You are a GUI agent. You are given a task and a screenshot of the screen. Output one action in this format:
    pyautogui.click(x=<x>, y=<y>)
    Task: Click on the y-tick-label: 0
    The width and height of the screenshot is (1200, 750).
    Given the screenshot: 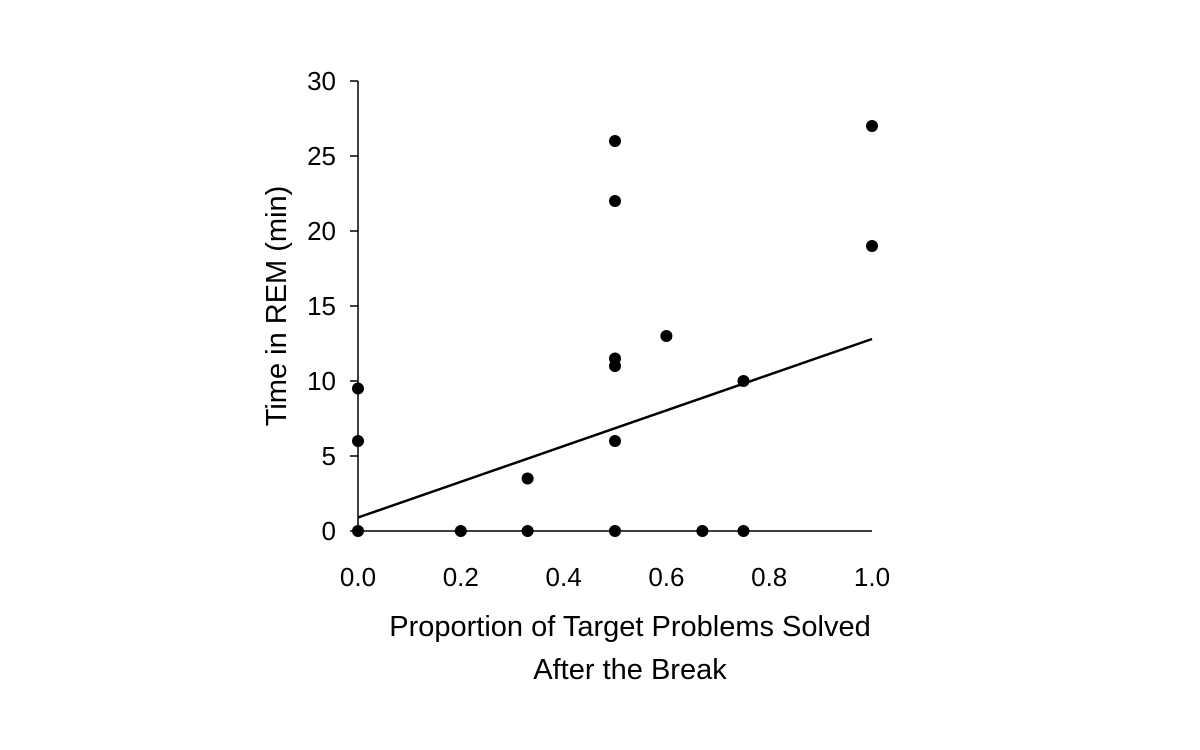 What is the action you would take?
    pyautogui.click(x=329, y=531)
    